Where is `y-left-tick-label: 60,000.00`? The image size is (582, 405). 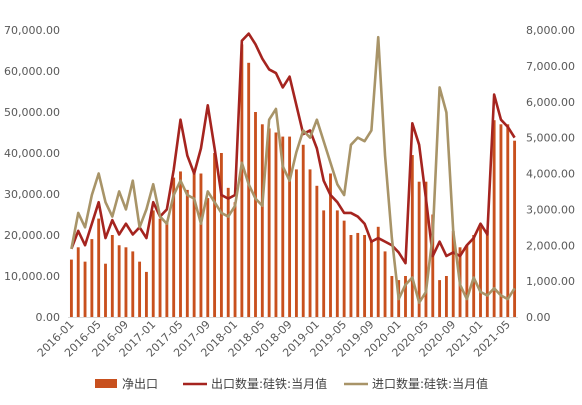
y-left-tick-label: 60,000.00 is located at coordinates (32, 71).